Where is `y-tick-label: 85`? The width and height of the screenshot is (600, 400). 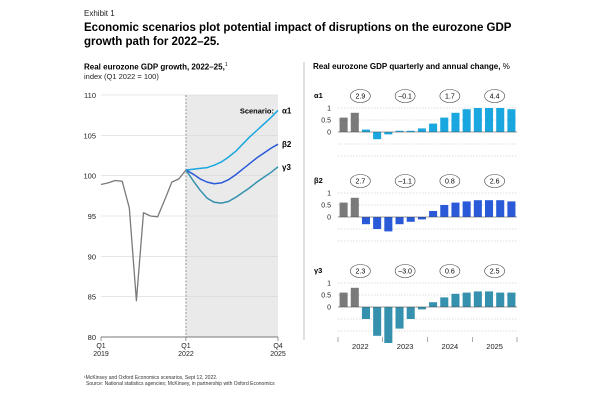
y-tick-label: 85 is located at coordinates (92, 297).